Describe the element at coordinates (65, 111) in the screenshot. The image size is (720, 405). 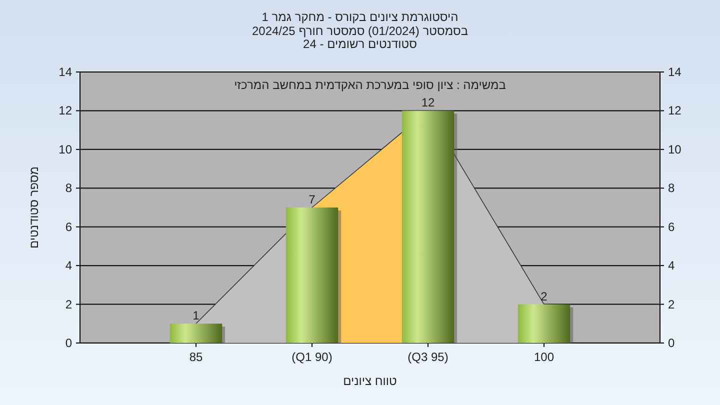
I see `y-tick-label: 12` at that location.